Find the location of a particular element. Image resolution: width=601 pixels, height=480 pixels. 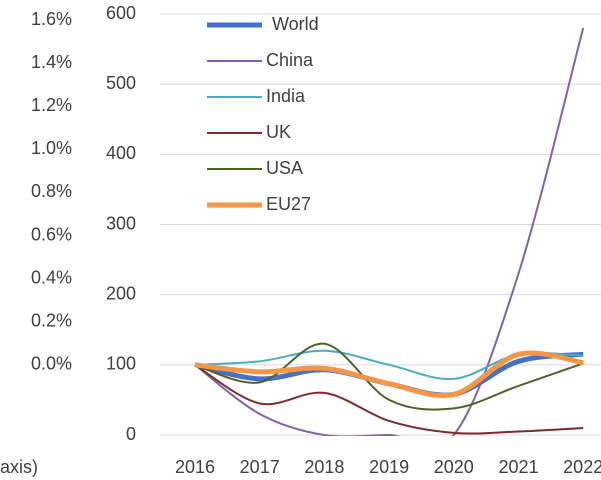

x-tick-label: 2019 is located at coordinates (389, 467).